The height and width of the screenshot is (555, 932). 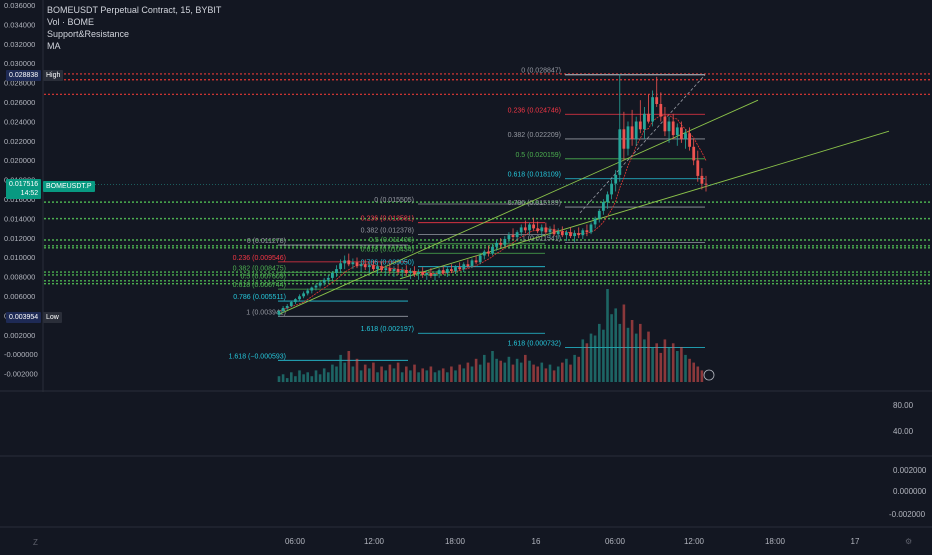 What do you see at coordinates (387, 263) in the screenshot?
I see `fib-level-label: 0.786 (0.009050)` at bounding box center [387, 263].